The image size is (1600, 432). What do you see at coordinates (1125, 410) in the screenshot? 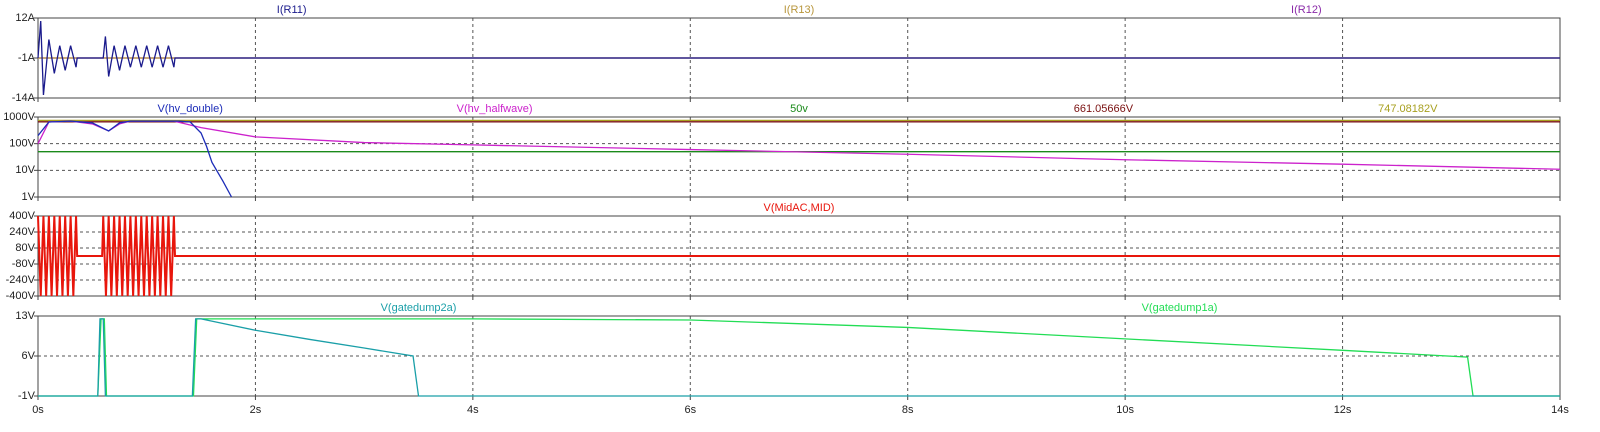
I see `x-tick-label: 10s` at bounding box center [1125, 410].